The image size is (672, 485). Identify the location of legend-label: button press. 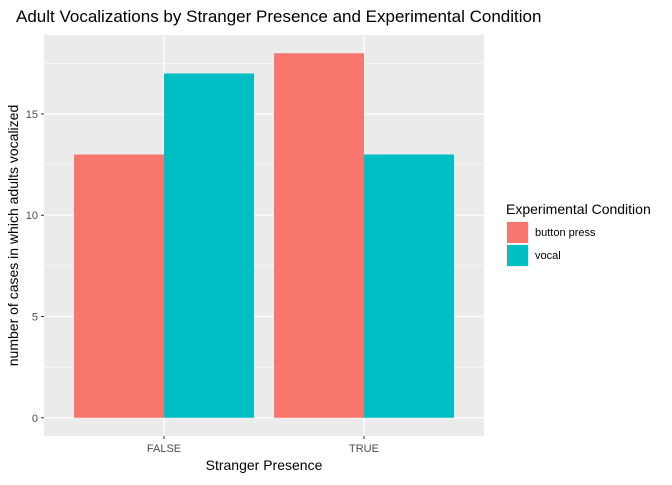
(565, 233).